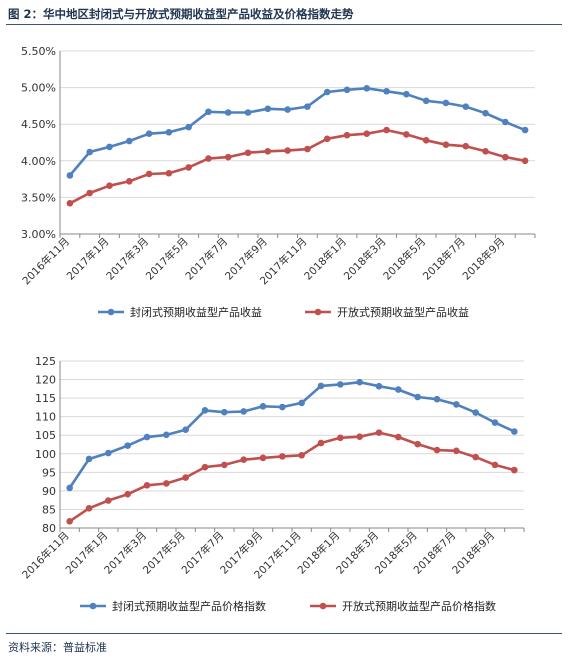 The image size is (568, 659). What do you see at coordinates (38, 197) in the screenshot?
I see `y-tick-label: 3.50%` at bounding box center [38, 197].